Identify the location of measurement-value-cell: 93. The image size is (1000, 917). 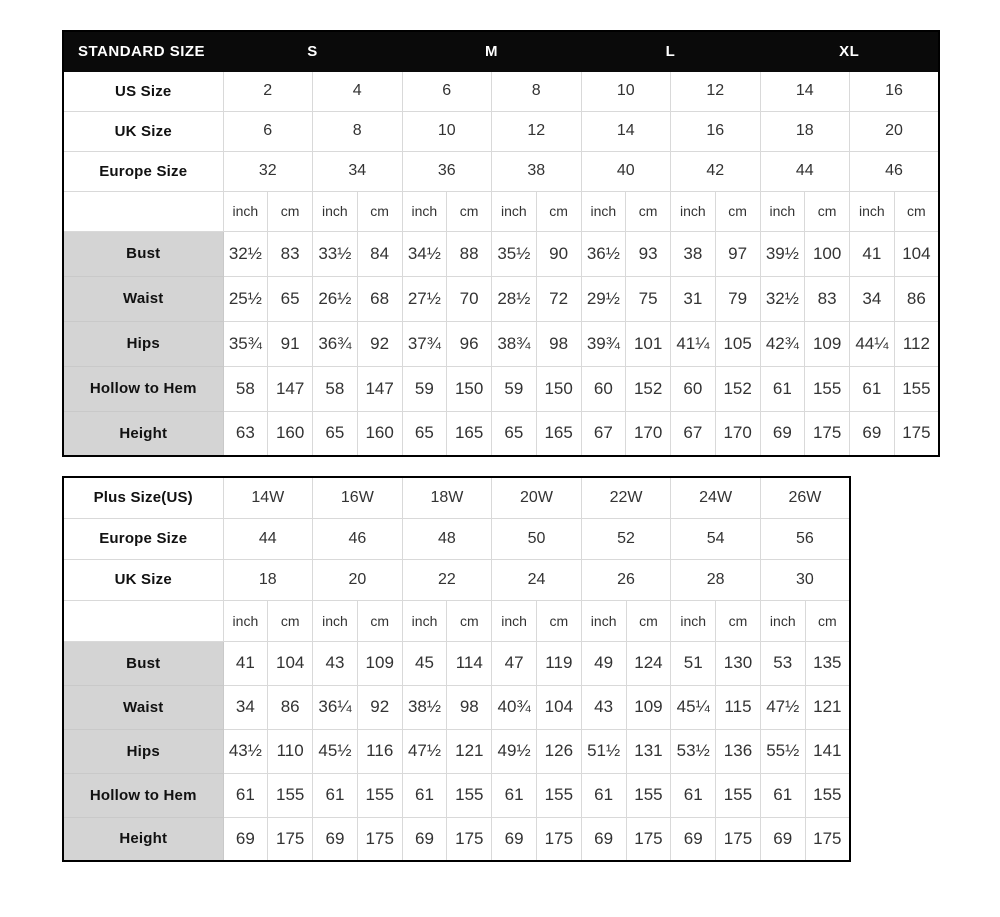
(648, 253).